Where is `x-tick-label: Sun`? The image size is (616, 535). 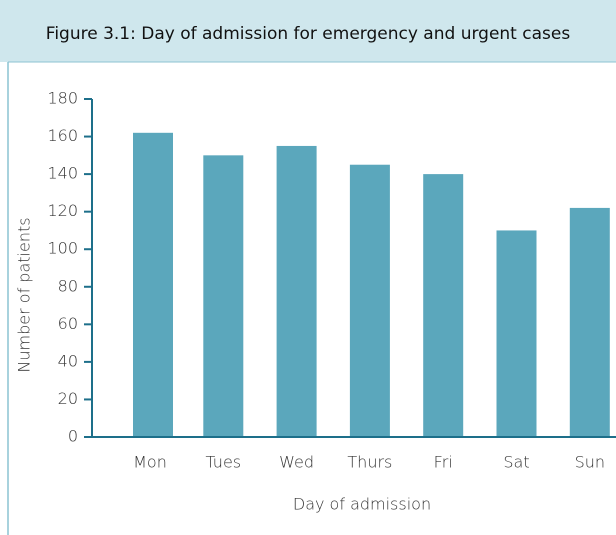
x-tick-label: Sun is located at coordinates (590, 462).